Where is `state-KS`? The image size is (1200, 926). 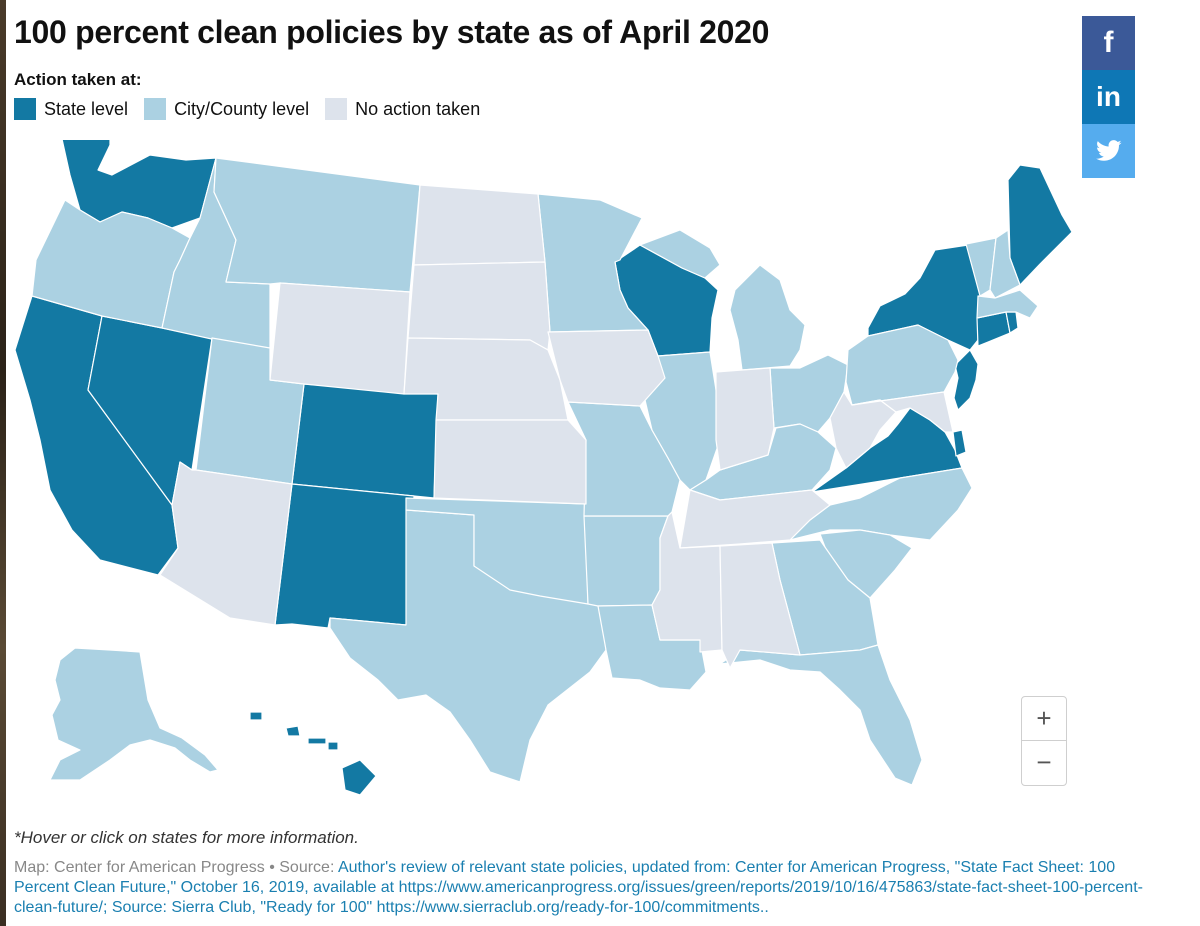
state-KS is located at coordinates (510, 462).